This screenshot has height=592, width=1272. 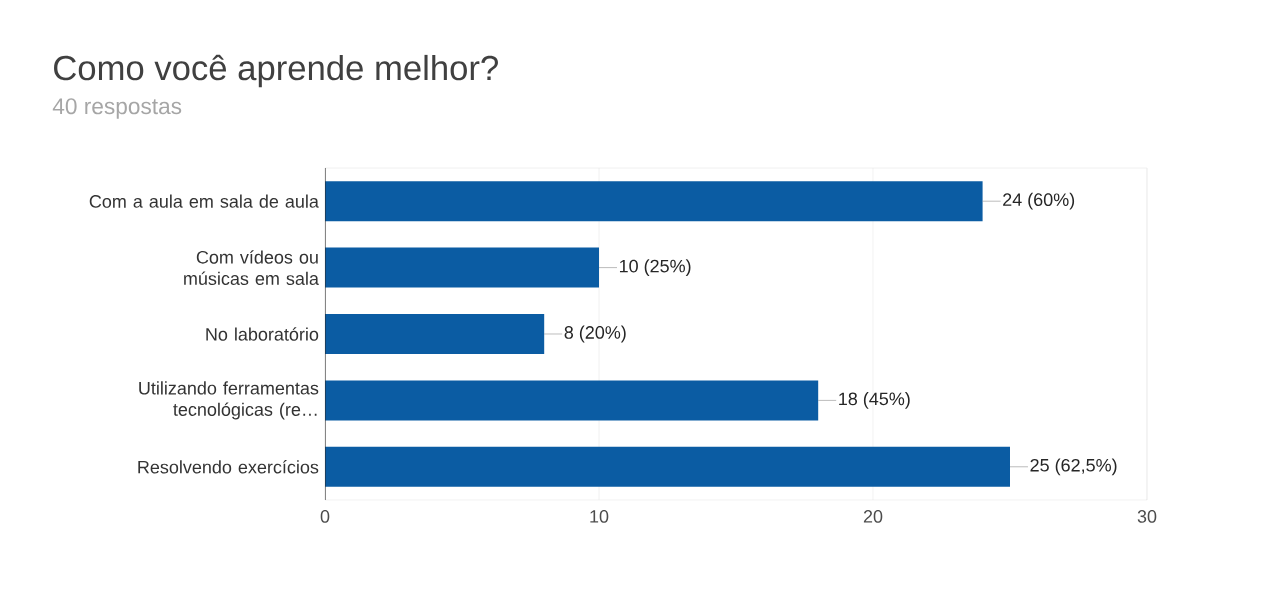 I want to click on data-label: 10 (25%), so click(x=655, y=267).